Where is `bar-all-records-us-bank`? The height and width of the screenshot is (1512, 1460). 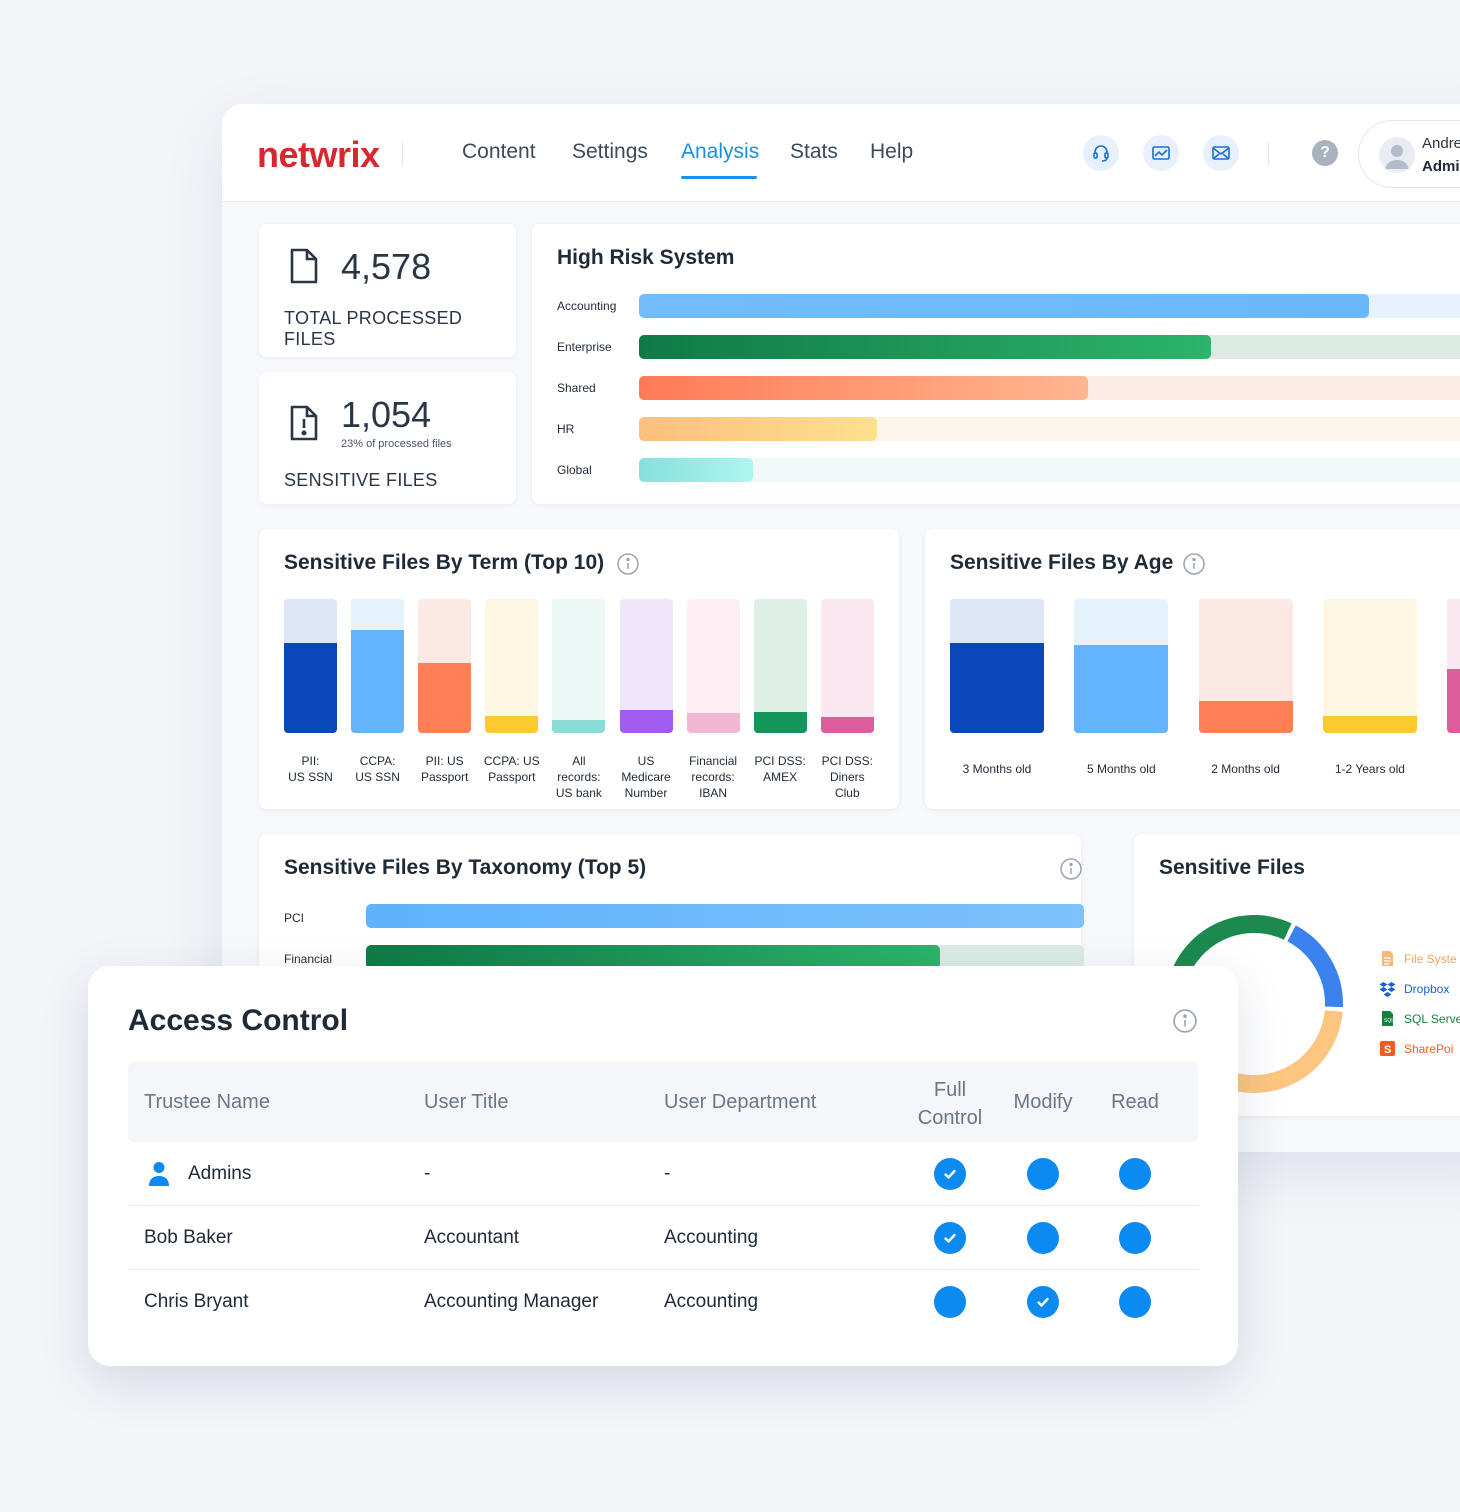 bar-all-records-us-bank is located at coordinates (579, 726).